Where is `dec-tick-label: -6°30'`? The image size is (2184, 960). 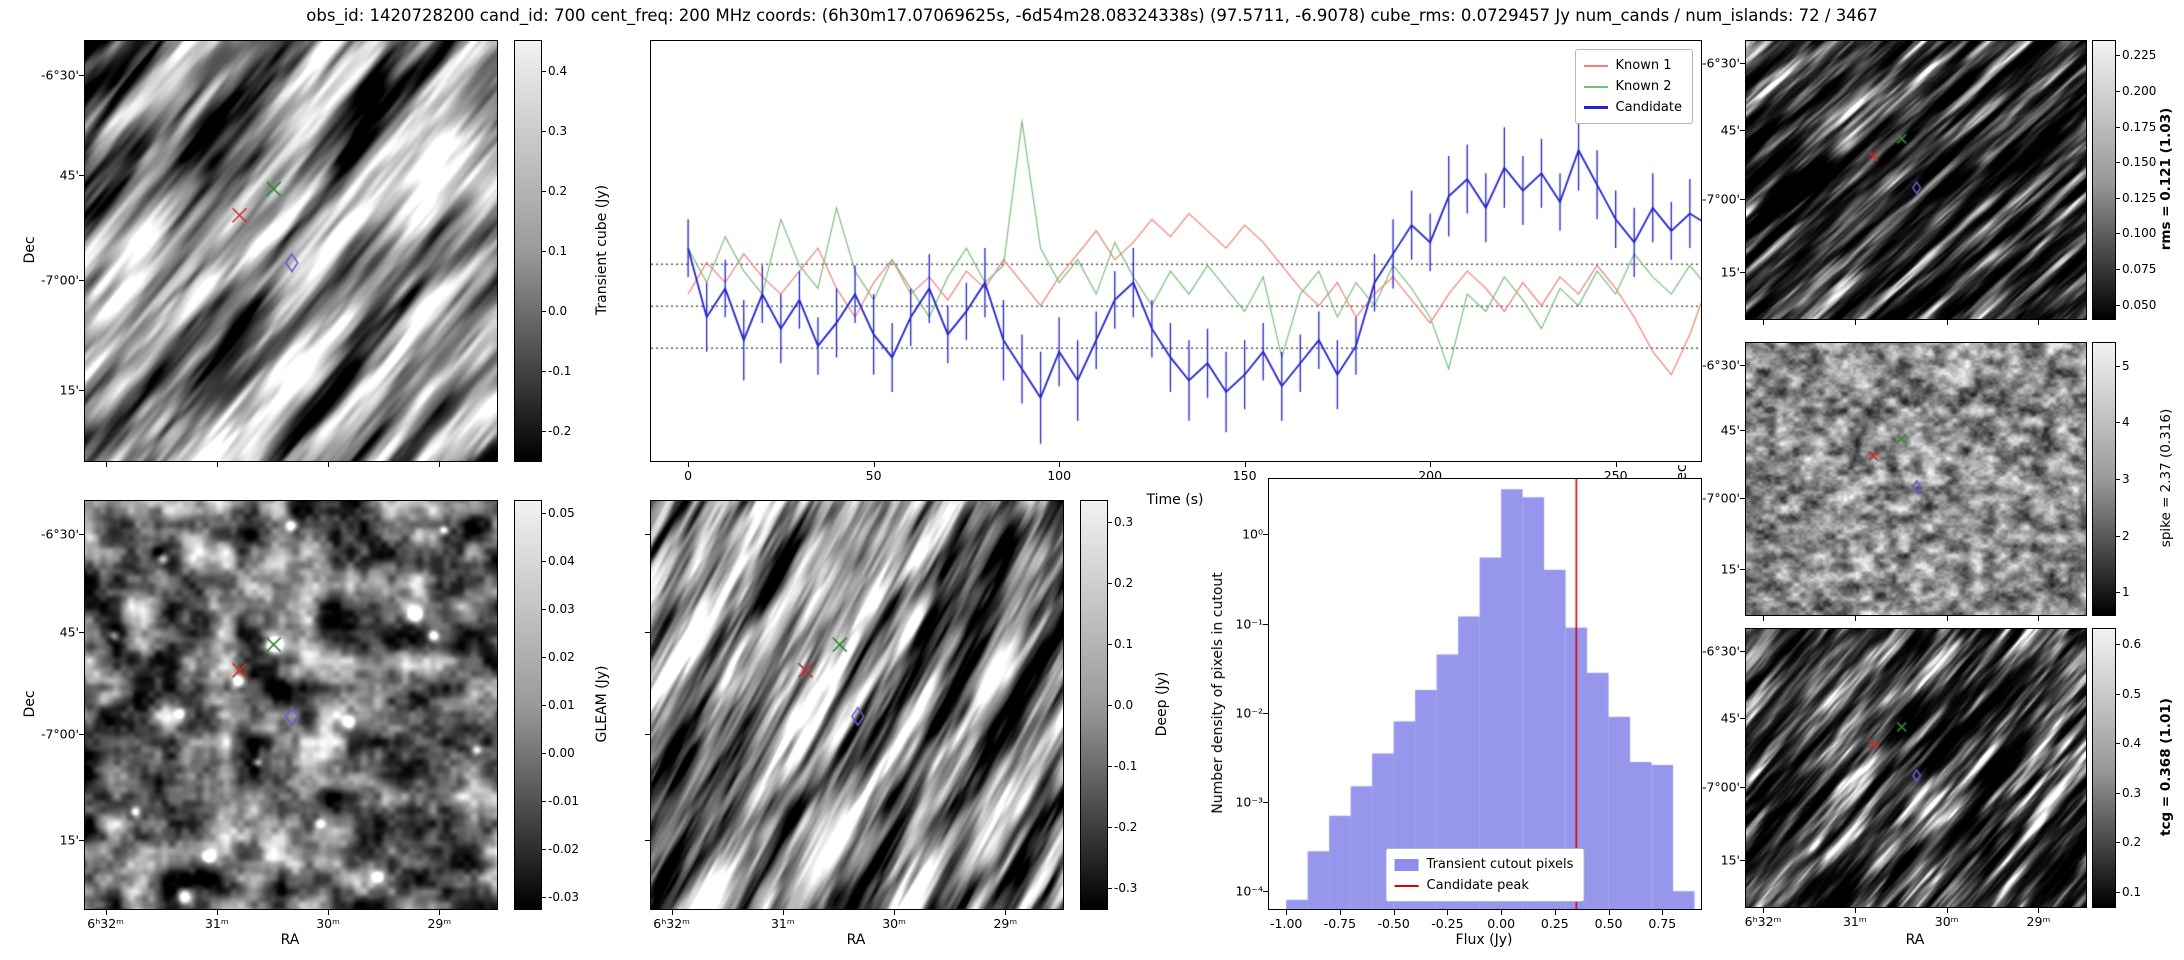 dec-tick-label: -6°30' is located at coordinates (59, 75).